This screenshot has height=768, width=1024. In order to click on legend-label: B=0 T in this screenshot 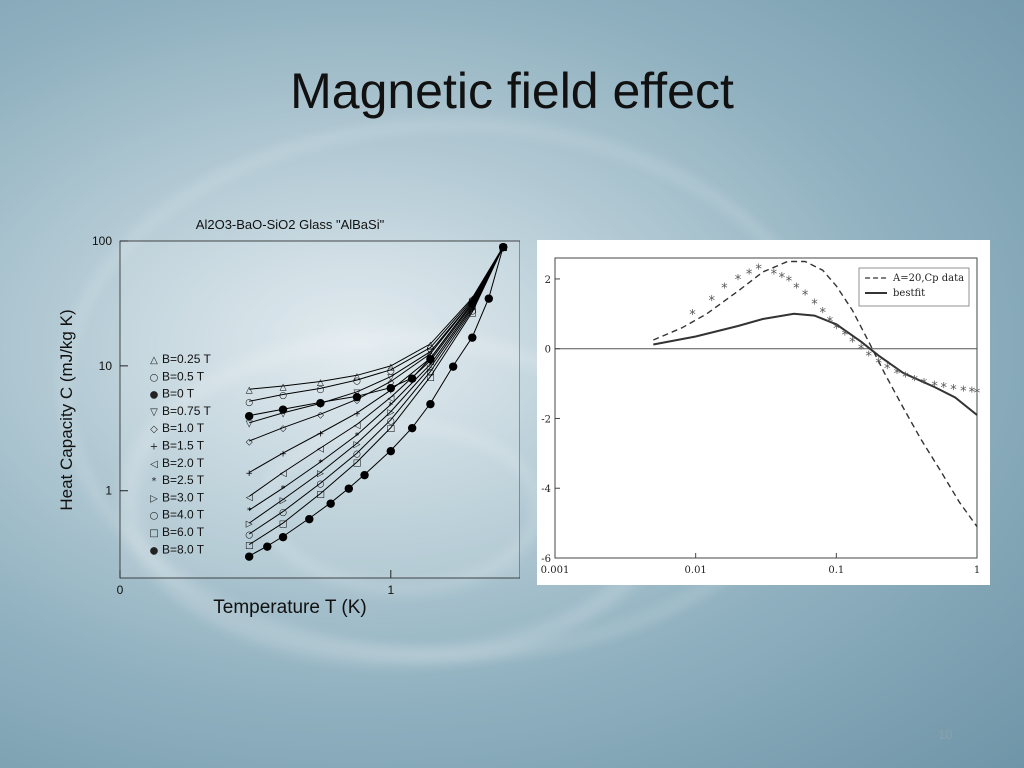, I will do `click(178, 394)`.